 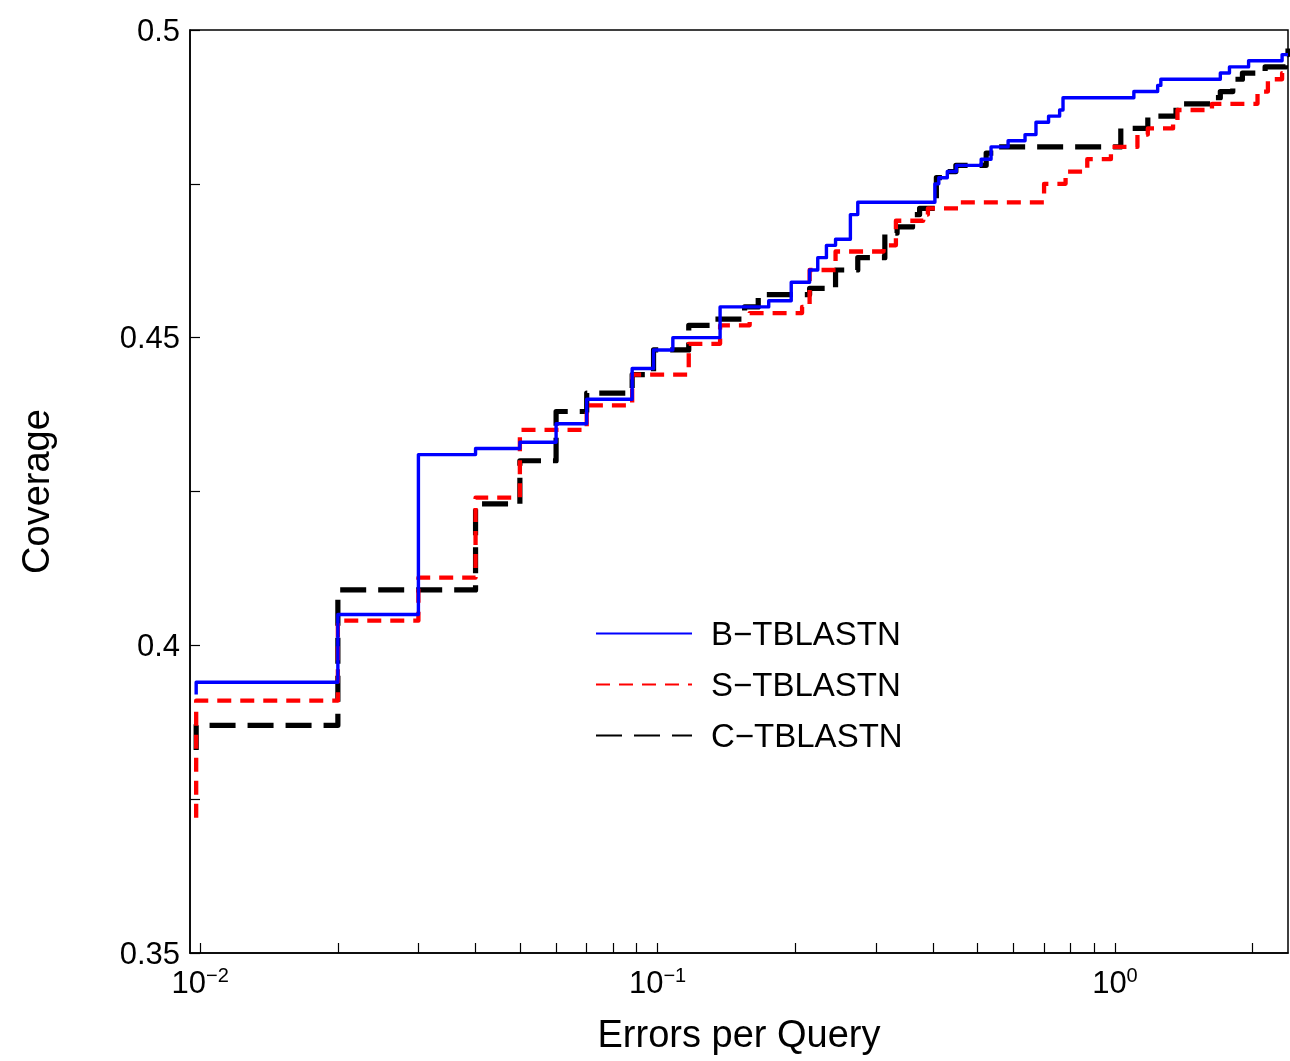 What do you see at coordinates (149, 338) in the screenshot?
I see `y-tick-label: 0.45` at bounding box center [149, 338].